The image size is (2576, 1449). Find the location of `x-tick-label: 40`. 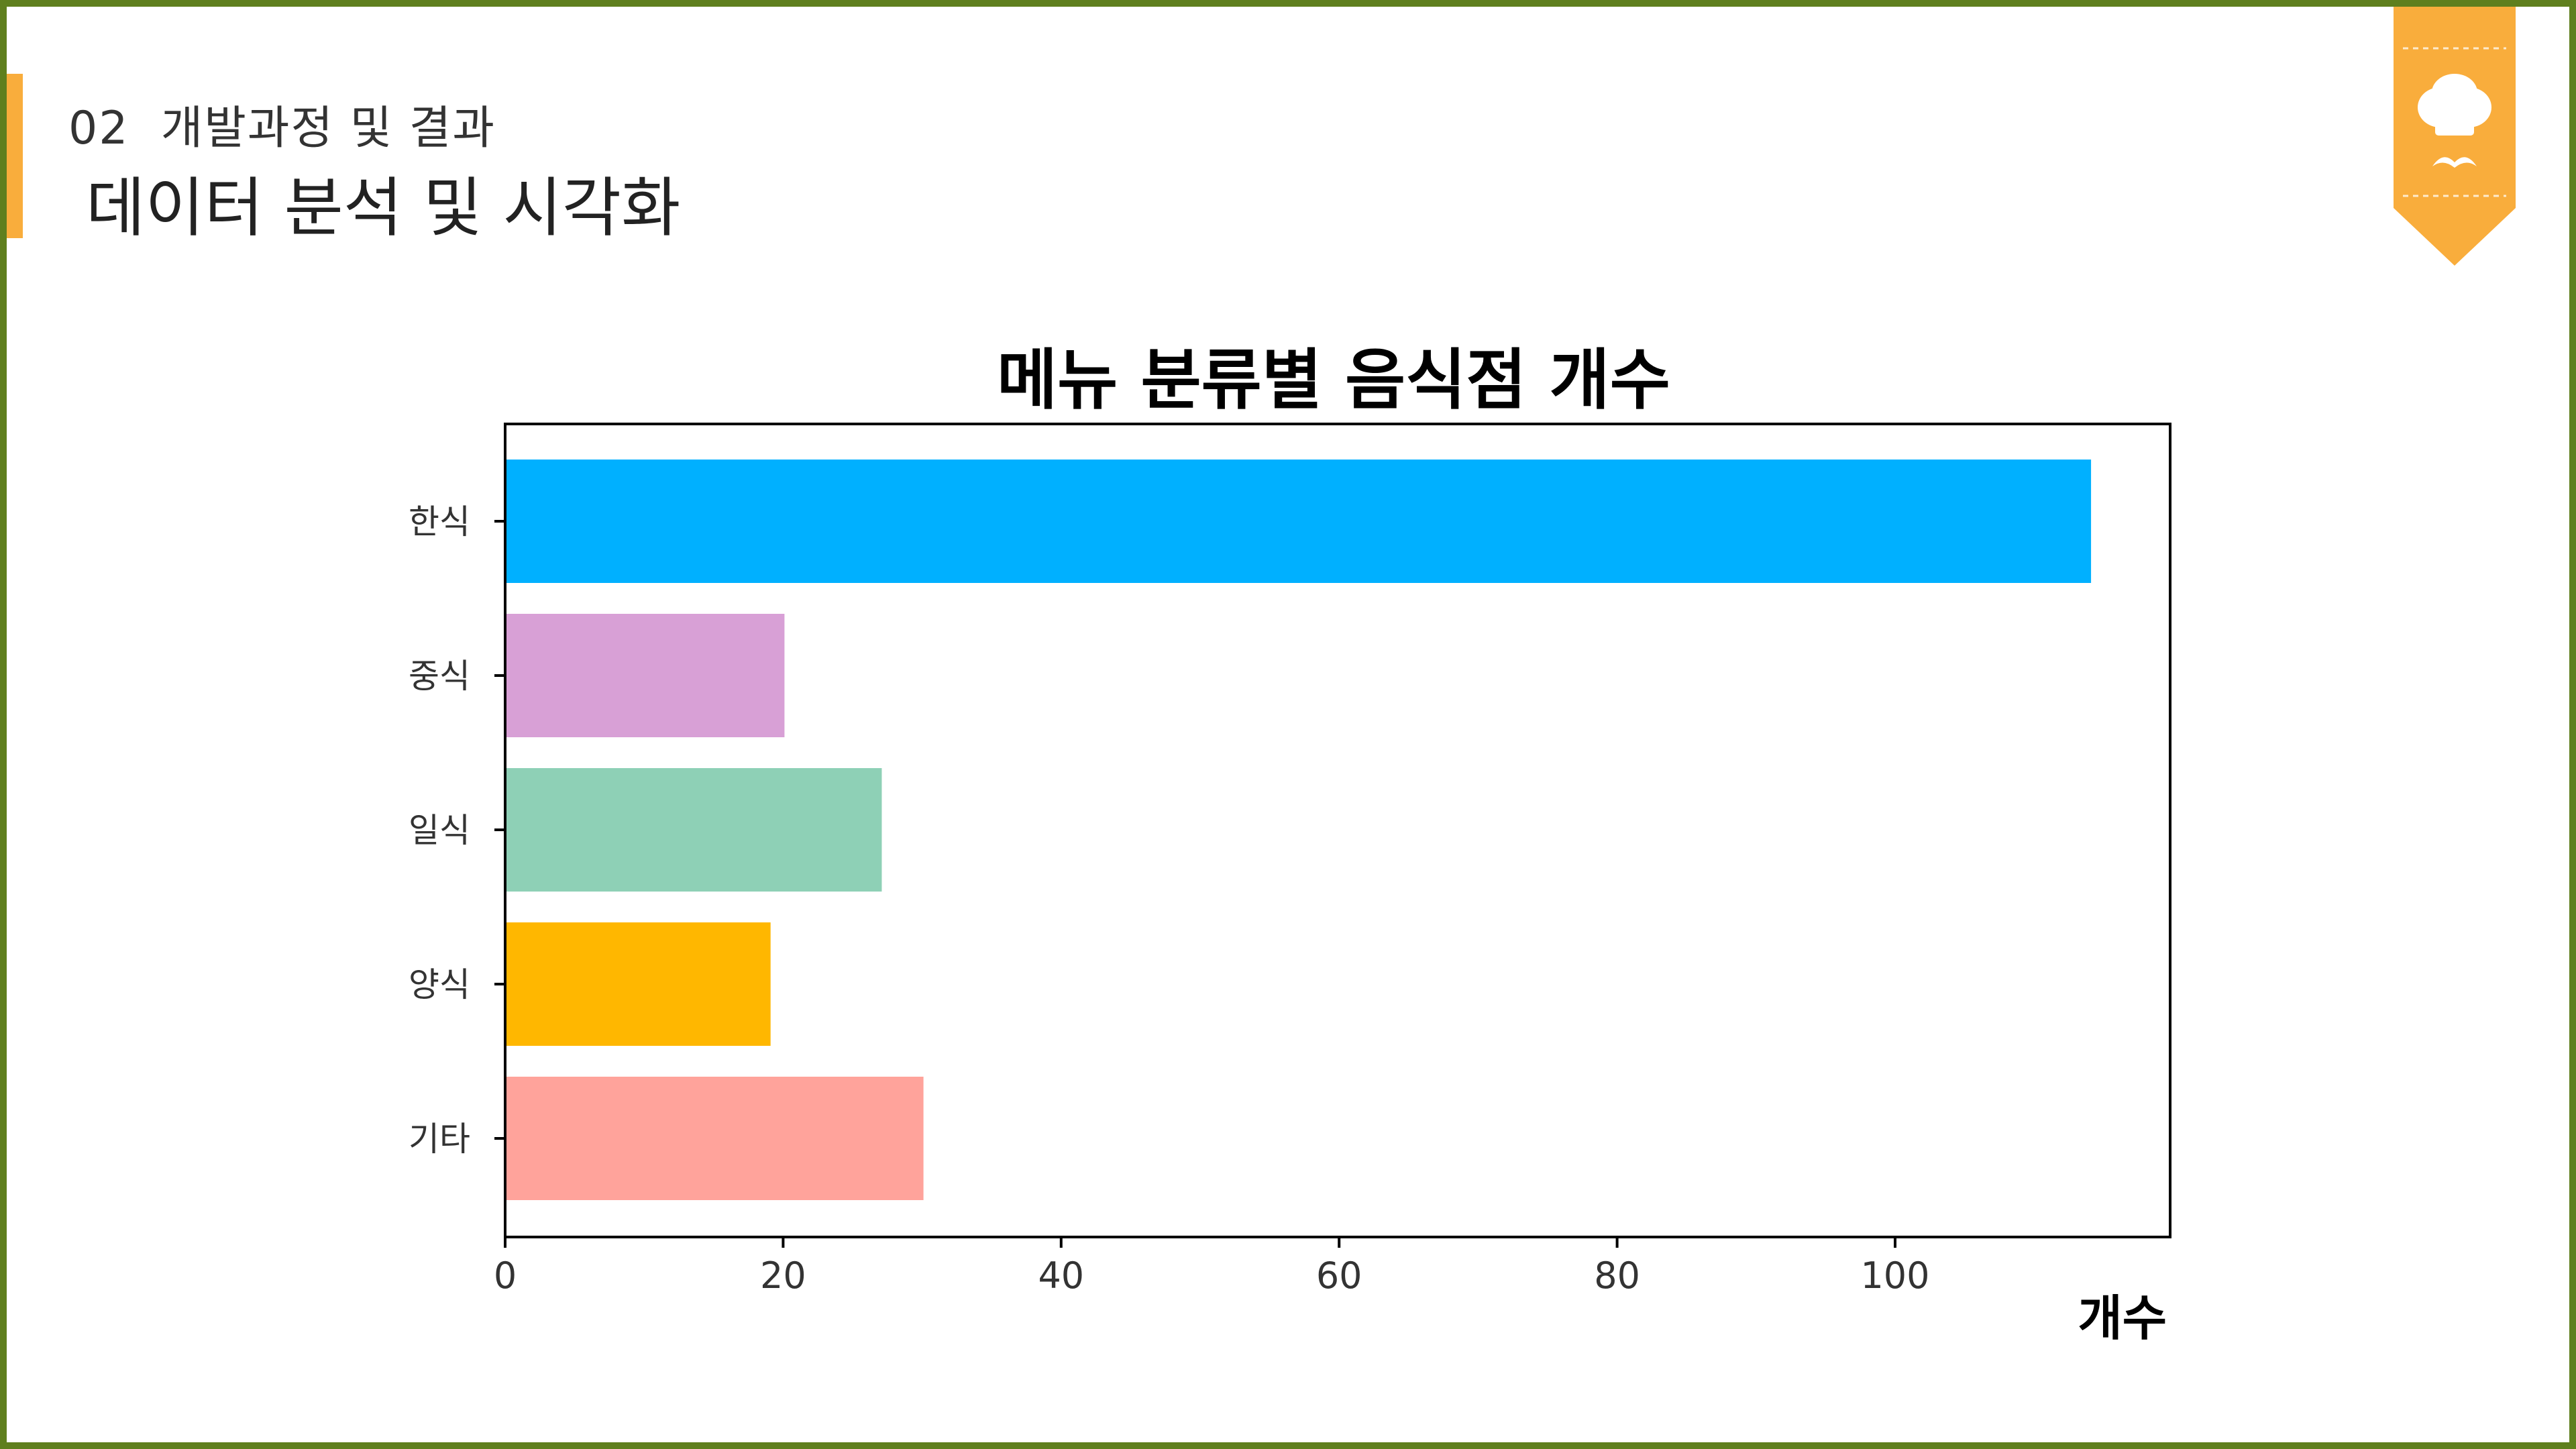

x-tick-label: 40 is located at coordinates (1061, 1275).